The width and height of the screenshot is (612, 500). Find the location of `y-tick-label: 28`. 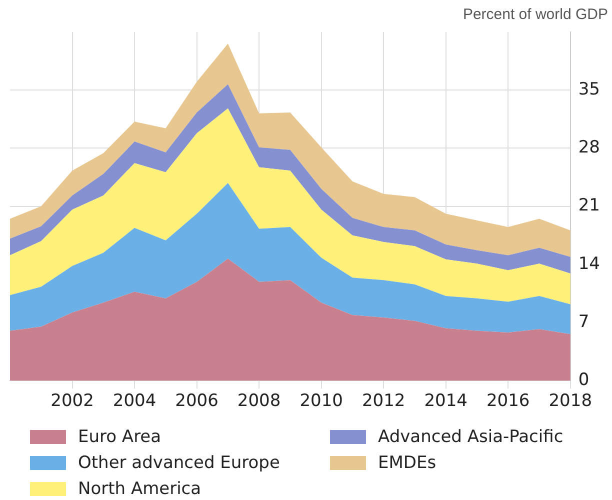

y-tick-label: 28 is located at coordinates (589, 148).